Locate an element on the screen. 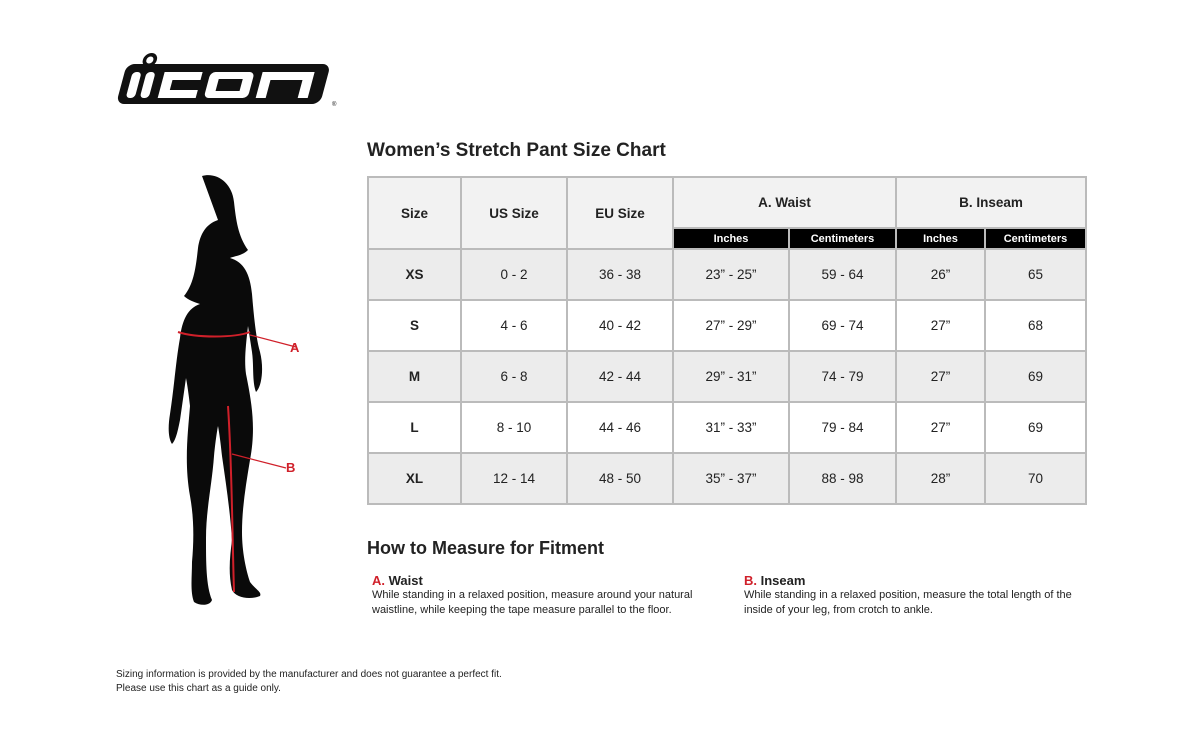 This screenshot has height=740, width=1200. table-cell: 26” is located at coordinates (940, 274).